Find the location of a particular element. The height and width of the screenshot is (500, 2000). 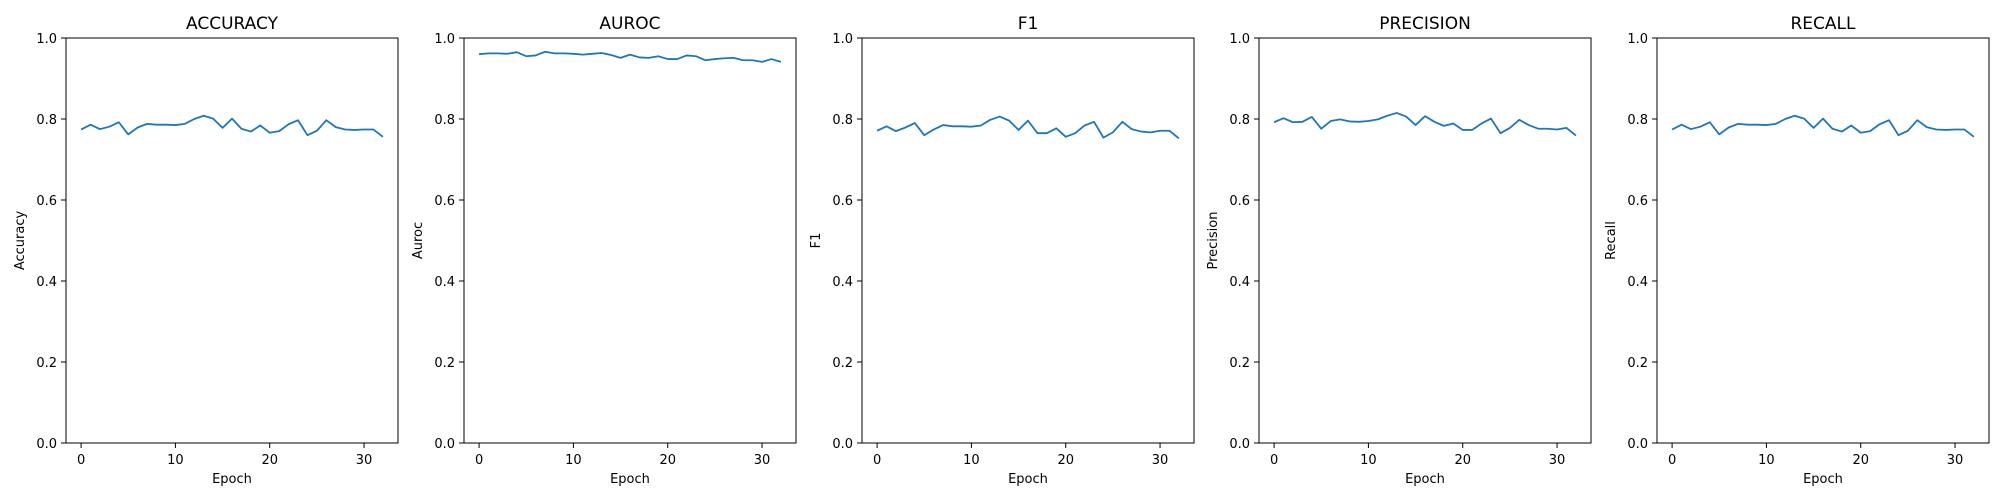

chart-title: ACCURACY is located at coordinates (232, 24).